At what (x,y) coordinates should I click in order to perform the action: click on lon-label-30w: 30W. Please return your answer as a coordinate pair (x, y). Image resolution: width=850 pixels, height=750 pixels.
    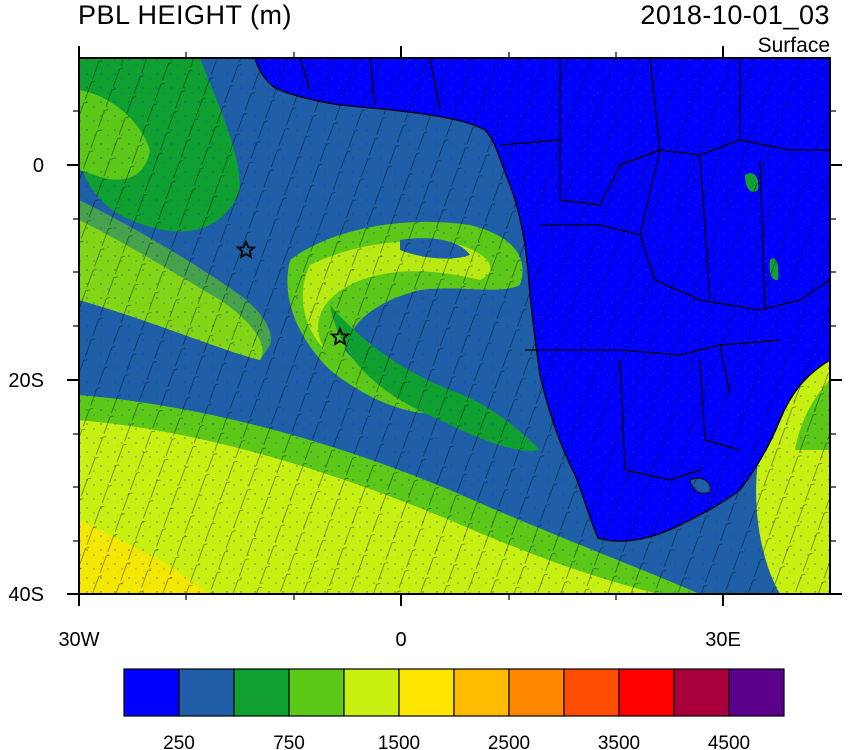
    Looking at the image, I should click on (78, 640).